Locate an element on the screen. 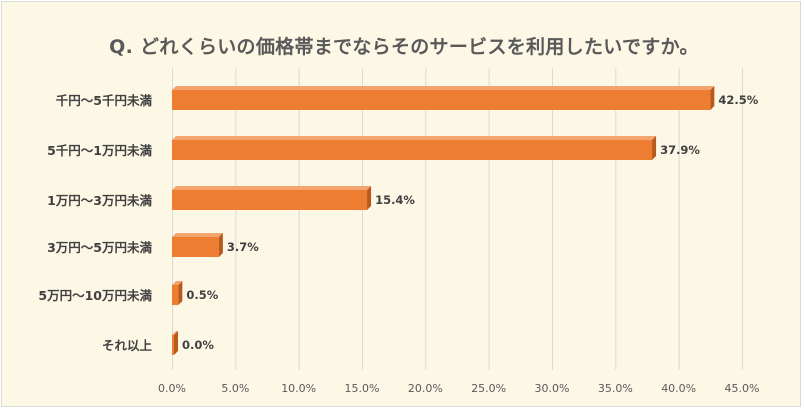 This screenshot has height=410, width=804. x-tick-label: 30.0% is located at coordinates (552, 388).